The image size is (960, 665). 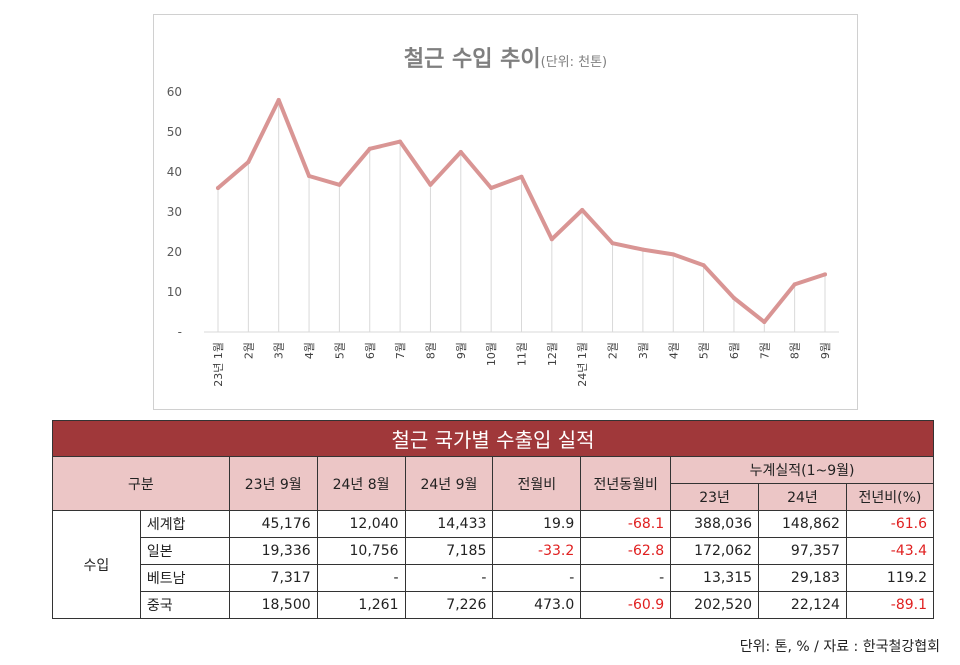 What do you see at coordinates (537, 524) in the screenshot?
I see `cell: 19.9` at bounding box center [537, 524].